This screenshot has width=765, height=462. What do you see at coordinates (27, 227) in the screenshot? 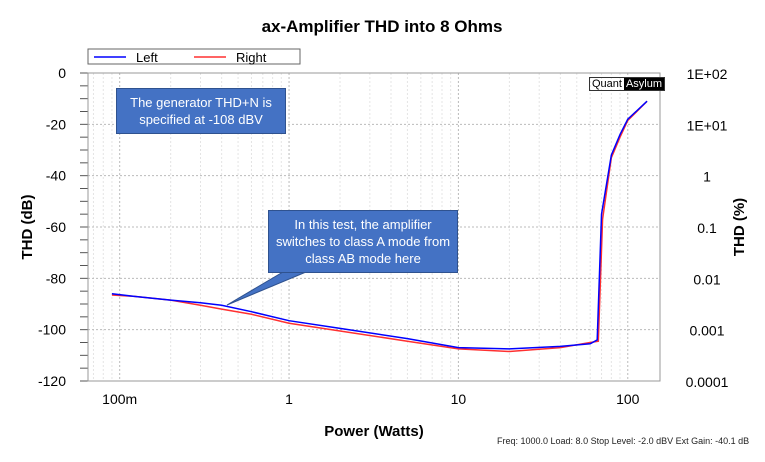
I see `y-axis-label: THD (dB)` at bounding box center [27, 227].